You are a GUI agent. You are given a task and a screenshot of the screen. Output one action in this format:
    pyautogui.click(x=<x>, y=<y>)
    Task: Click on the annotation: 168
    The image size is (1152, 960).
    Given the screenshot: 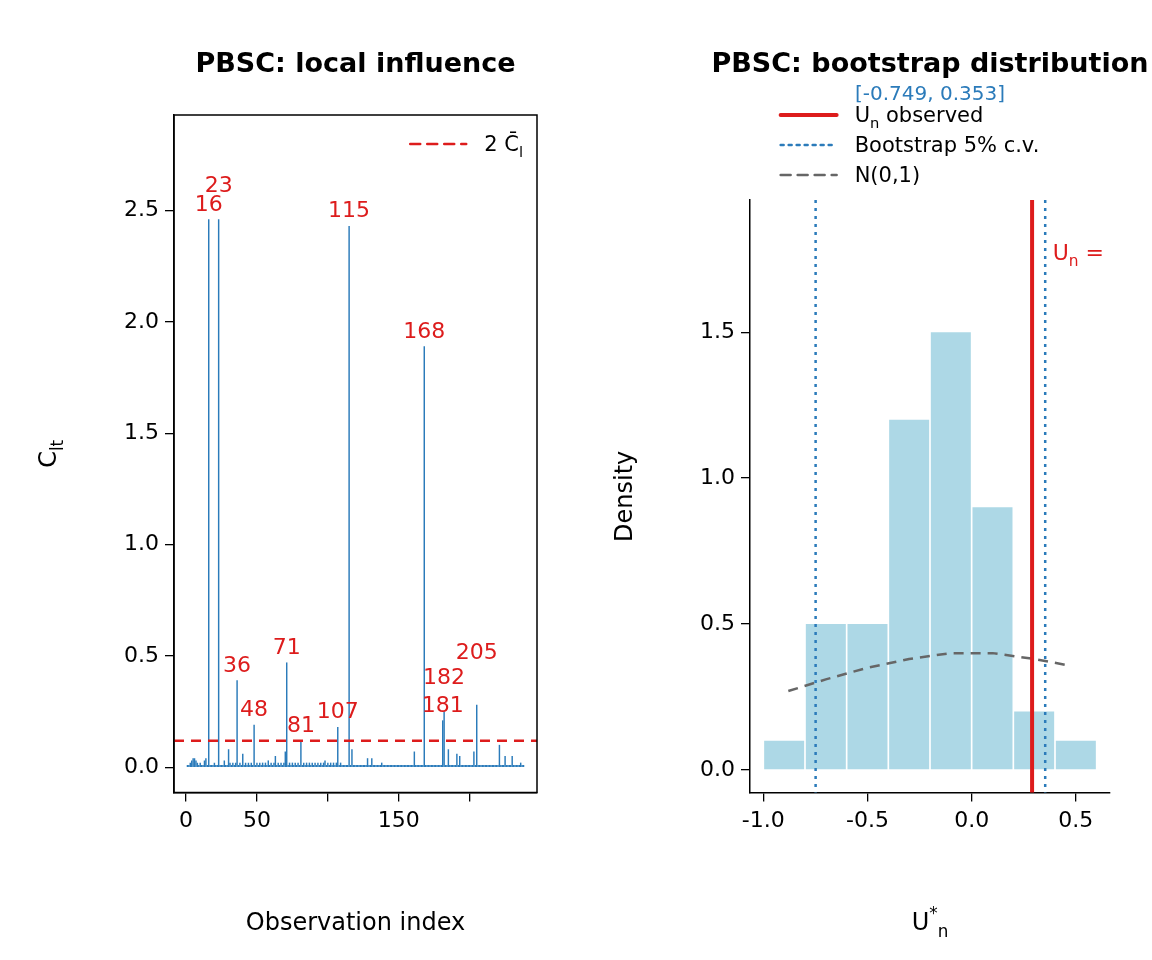 What is the action you would take?
    pyautogui.click(x=424, y=330)
    